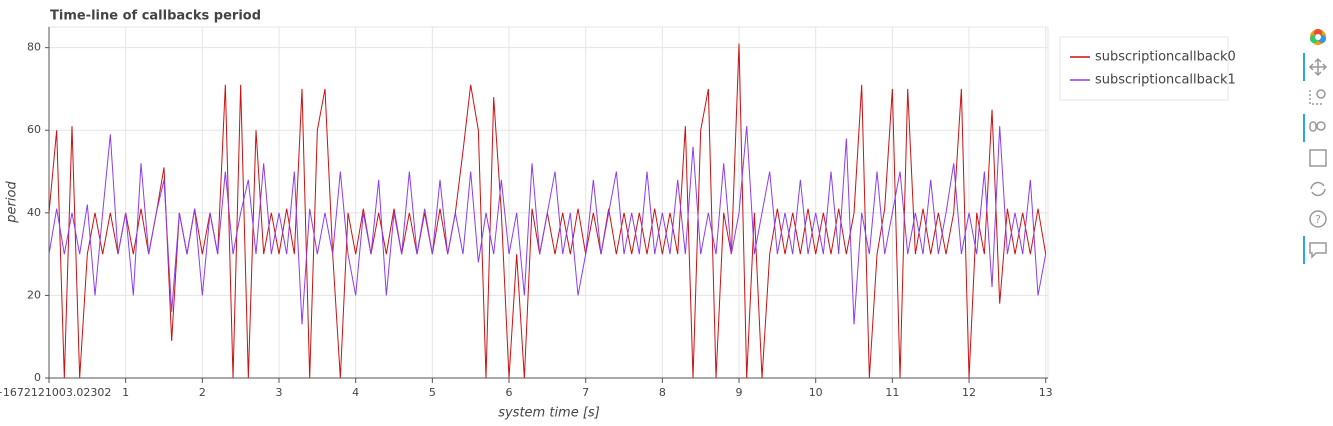  I want to click on bokeh-logo, so click(1318, 37).